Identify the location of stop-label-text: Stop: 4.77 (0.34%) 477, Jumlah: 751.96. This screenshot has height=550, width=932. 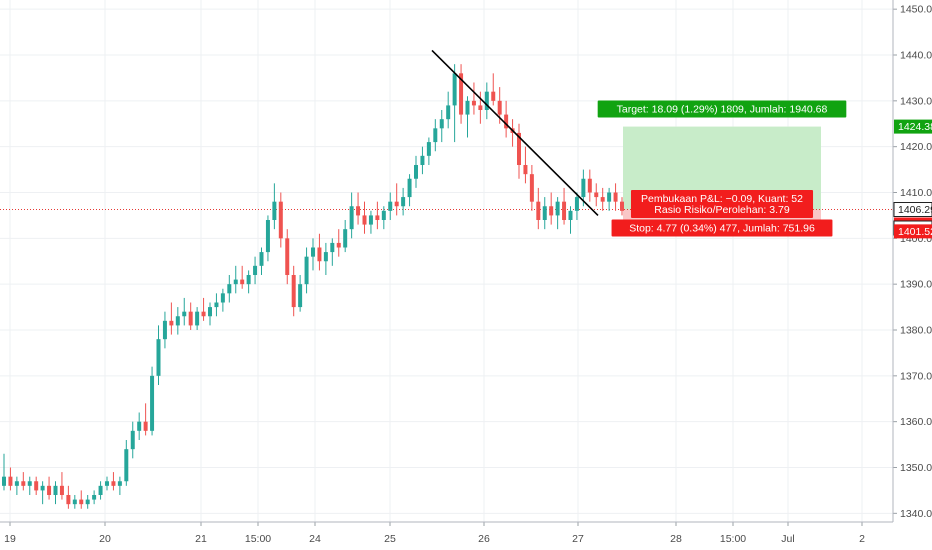
(722, 229).